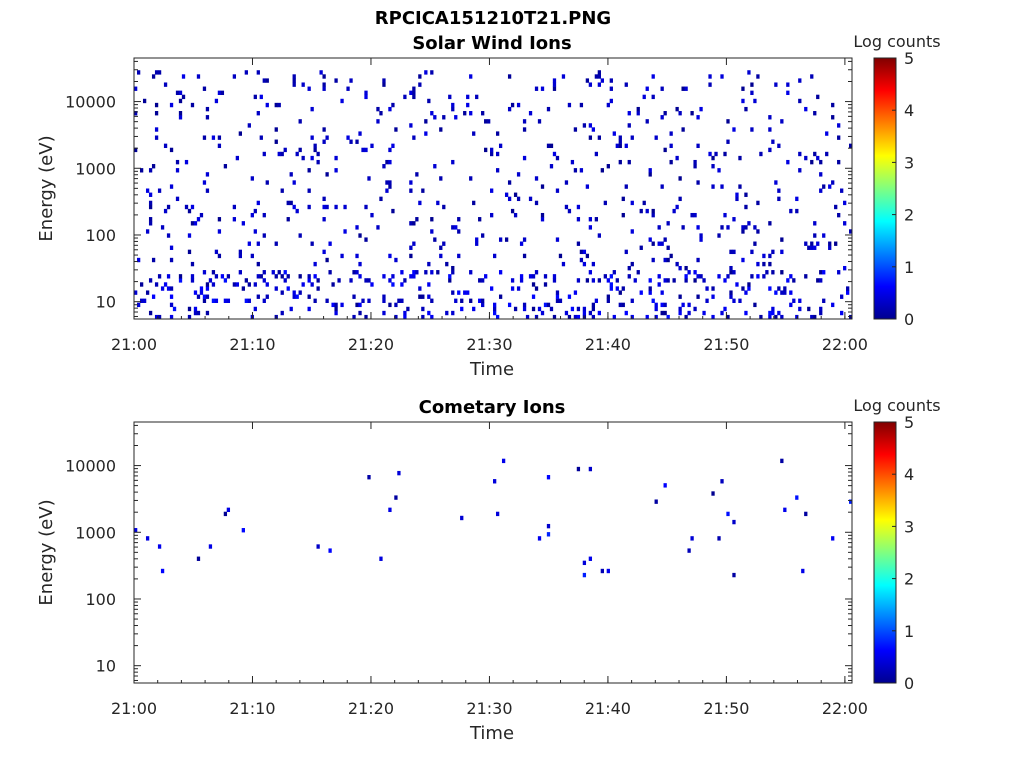 The width and height of the screenshot is (1024, 768). What do you see at coordinates (885, 188) in the screenshot?
I see `colorbar` at bounding box center [885, 188].